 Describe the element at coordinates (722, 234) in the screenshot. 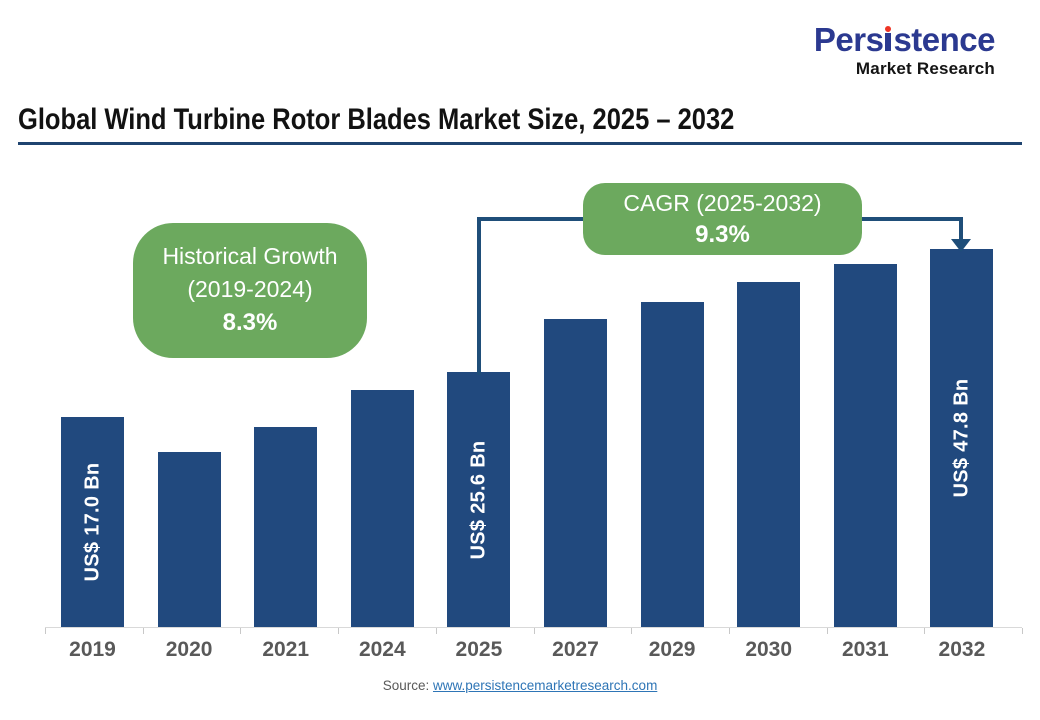

I see `cagr-value: 9.3%` at that location.